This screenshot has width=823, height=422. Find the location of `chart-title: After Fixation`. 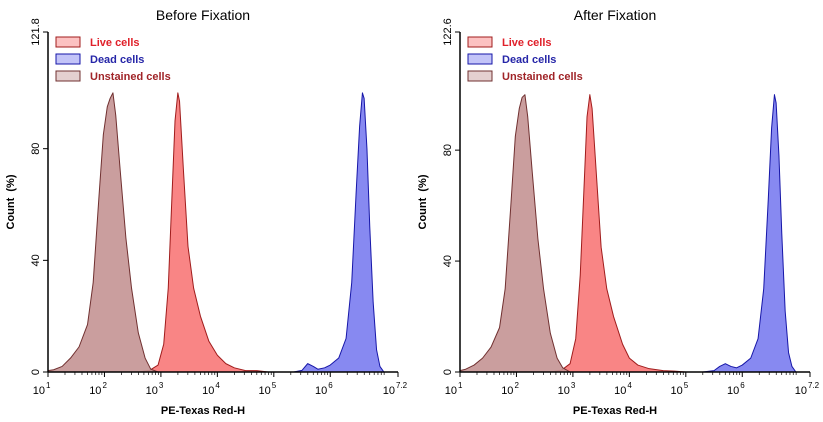

chart-title: After Fixation is located at coordinates (615, 15).